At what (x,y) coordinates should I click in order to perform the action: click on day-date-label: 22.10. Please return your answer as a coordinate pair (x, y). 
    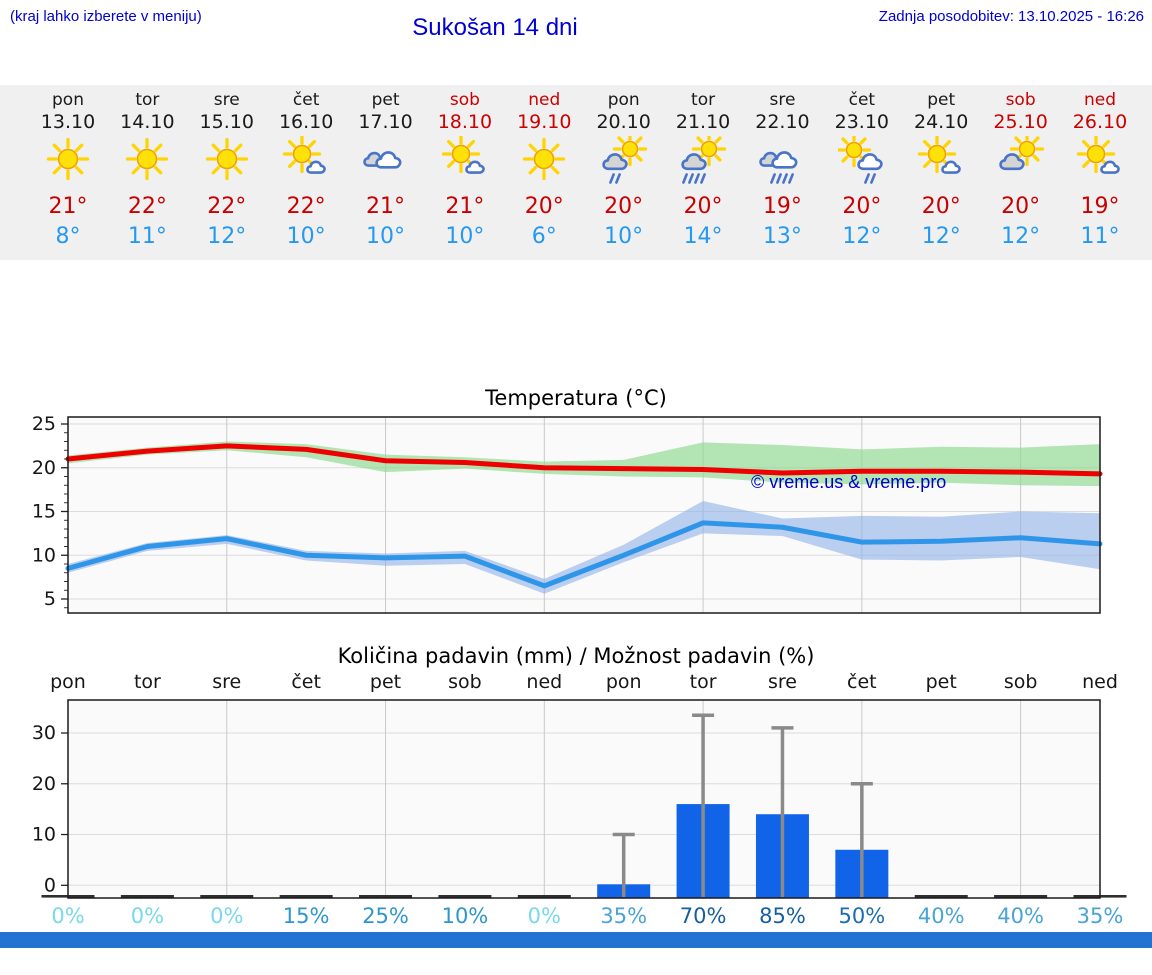
    Looking at the image, I should click on (782, 122).